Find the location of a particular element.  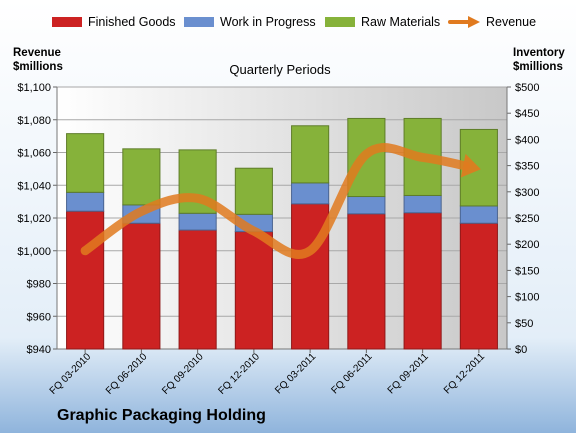

bar-segment-work-in-progress: FQ 09-2010 Work in Progress: 32 is located at coordinates (197, 221).